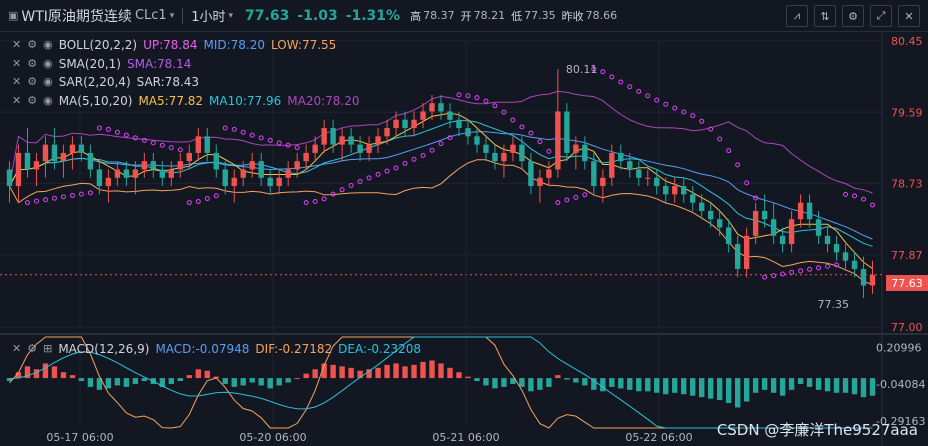  I want to click on prev-close-label: 昨收, so click(572, 16).